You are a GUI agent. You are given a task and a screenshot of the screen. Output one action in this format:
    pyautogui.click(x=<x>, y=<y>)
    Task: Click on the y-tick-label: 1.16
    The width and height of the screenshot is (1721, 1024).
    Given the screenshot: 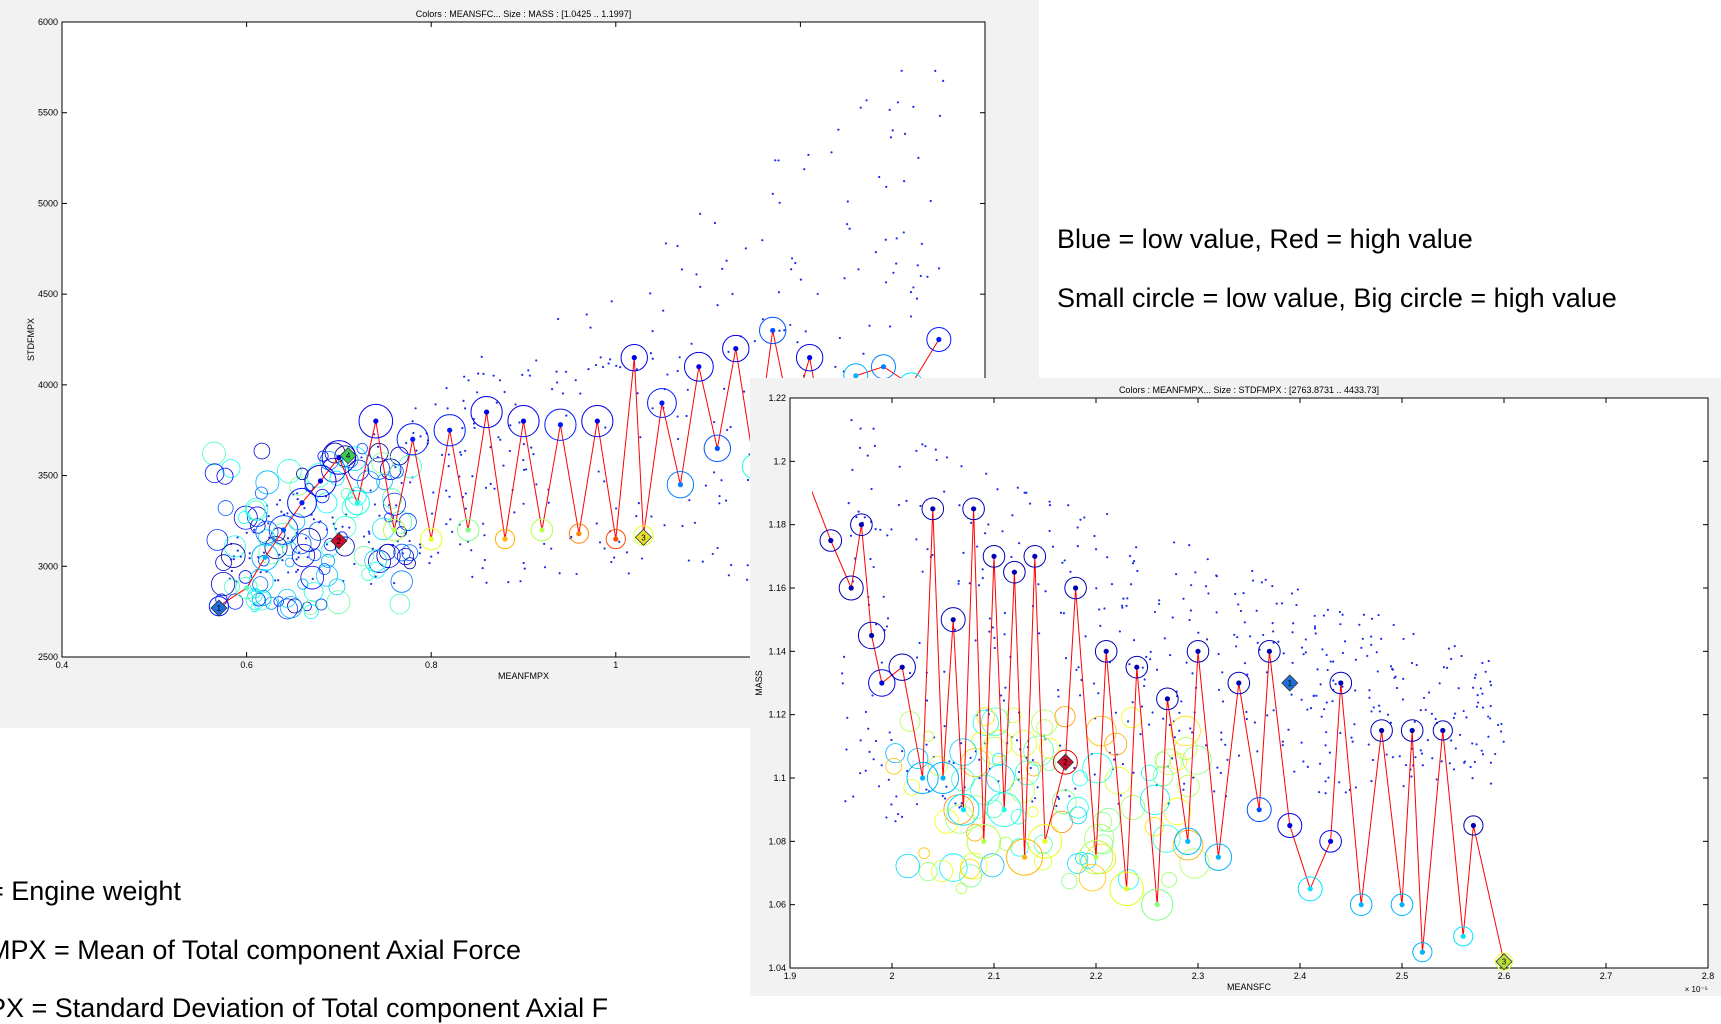 What is the action you would take?
    pyautogui.click(x=777, y=588)
    